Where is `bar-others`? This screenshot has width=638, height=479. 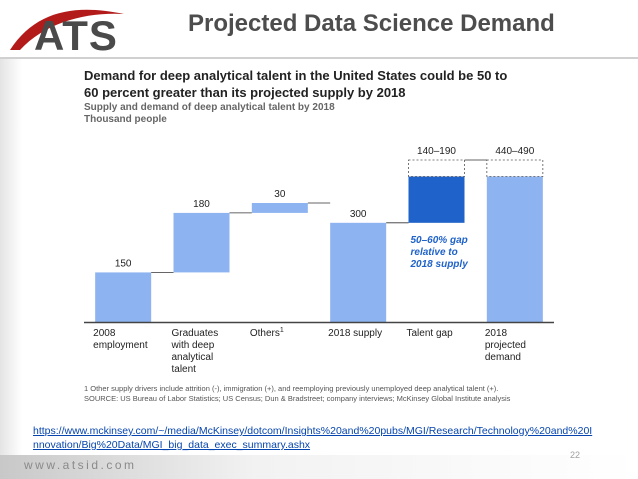
bar-others is located at coordinates (279, 207).